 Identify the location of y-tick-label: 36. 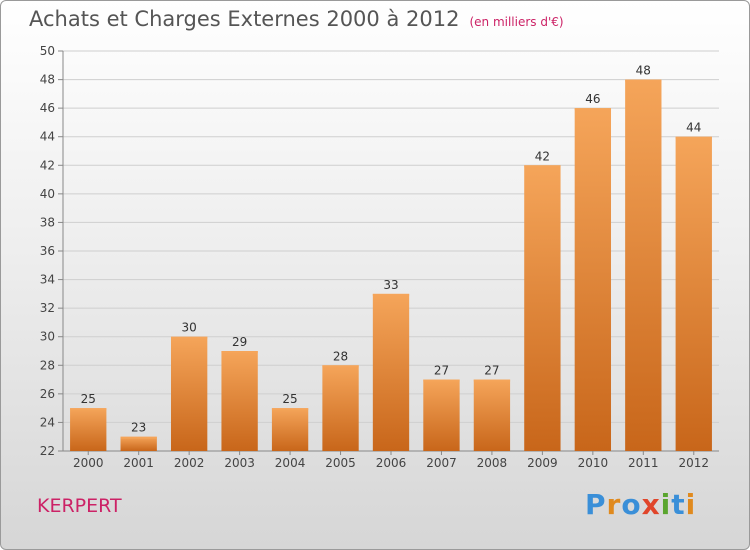
(47, 251).